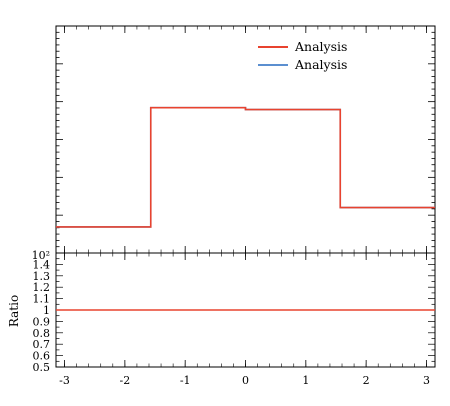 The image size is (450, 406). Describe the element at coordinates (42, 321) in the screenshot. I see `ratio-y-tick-label: 0.9` at that location.